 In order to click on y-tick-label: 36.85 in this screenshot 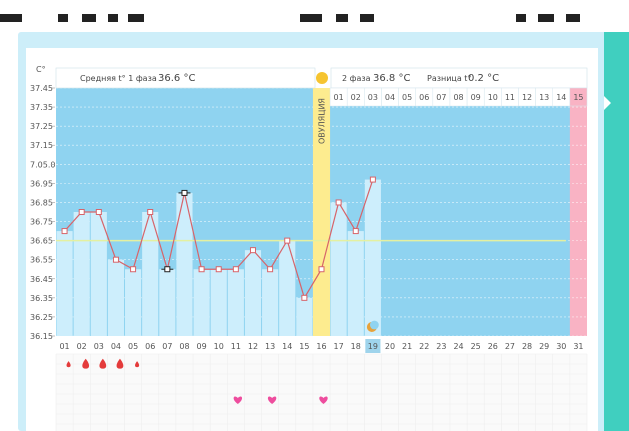, I will do `click(41, 202)`.